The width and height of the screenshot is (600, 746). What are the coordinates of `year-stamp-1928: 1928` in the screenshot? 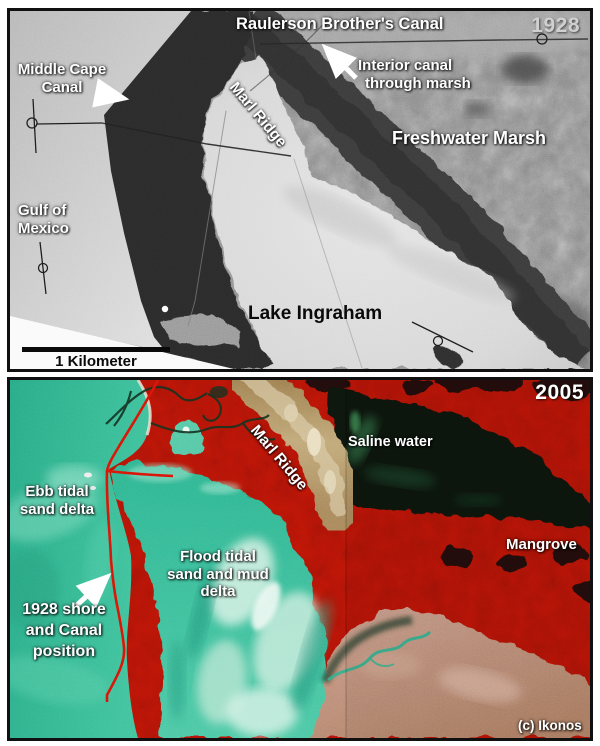 It's located at (555, 25).